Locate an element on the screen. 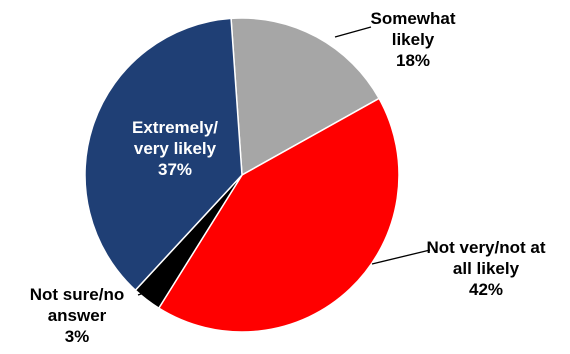 The width and height of the screenshot is (570, 354). slice-label-line: Extremely/ is located at coordinates (175, 127).